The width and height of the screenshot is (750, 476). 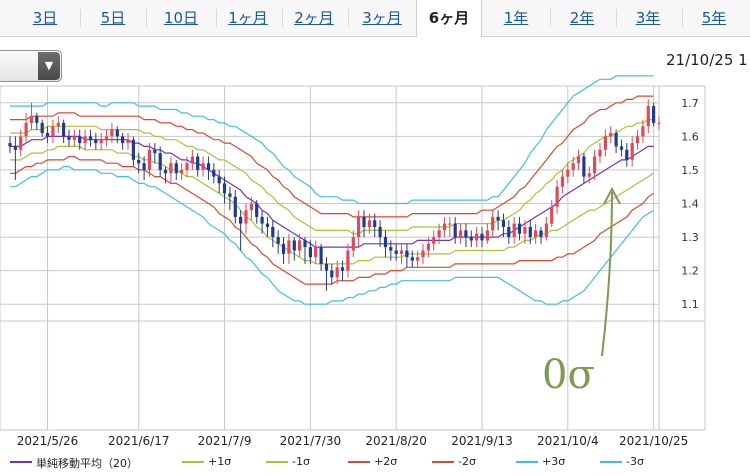 What do you see at coordinates (690, 170) in the screenshot?
I see `y-tick-label: 1.5` at bounding box center [690, 170].